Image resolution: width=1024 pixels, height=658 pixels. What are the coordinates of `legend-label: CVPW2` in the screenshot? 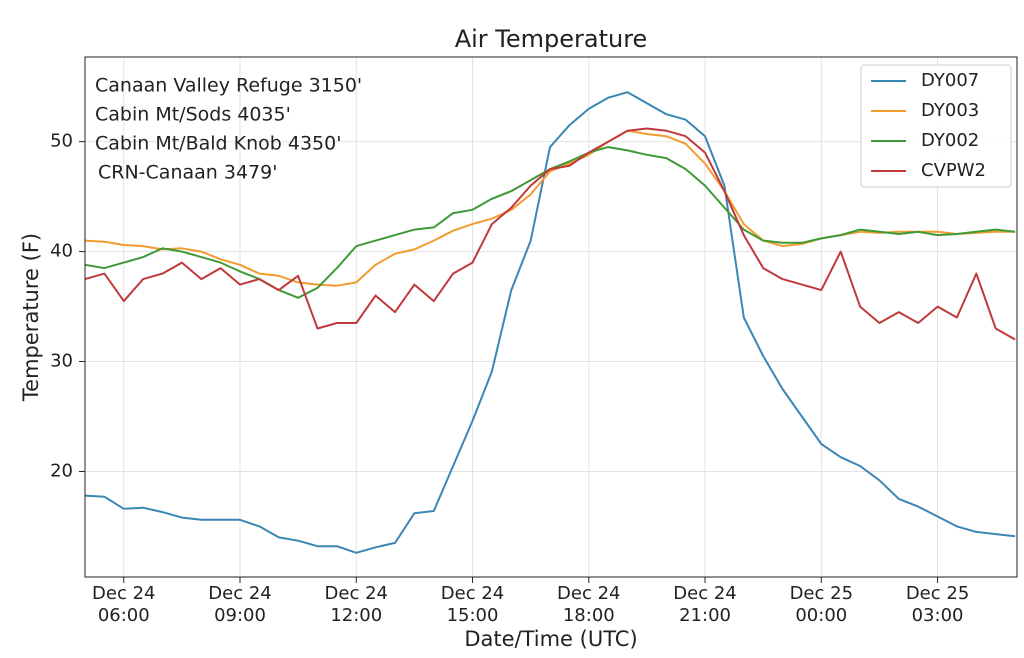 It's located at (953, 170).